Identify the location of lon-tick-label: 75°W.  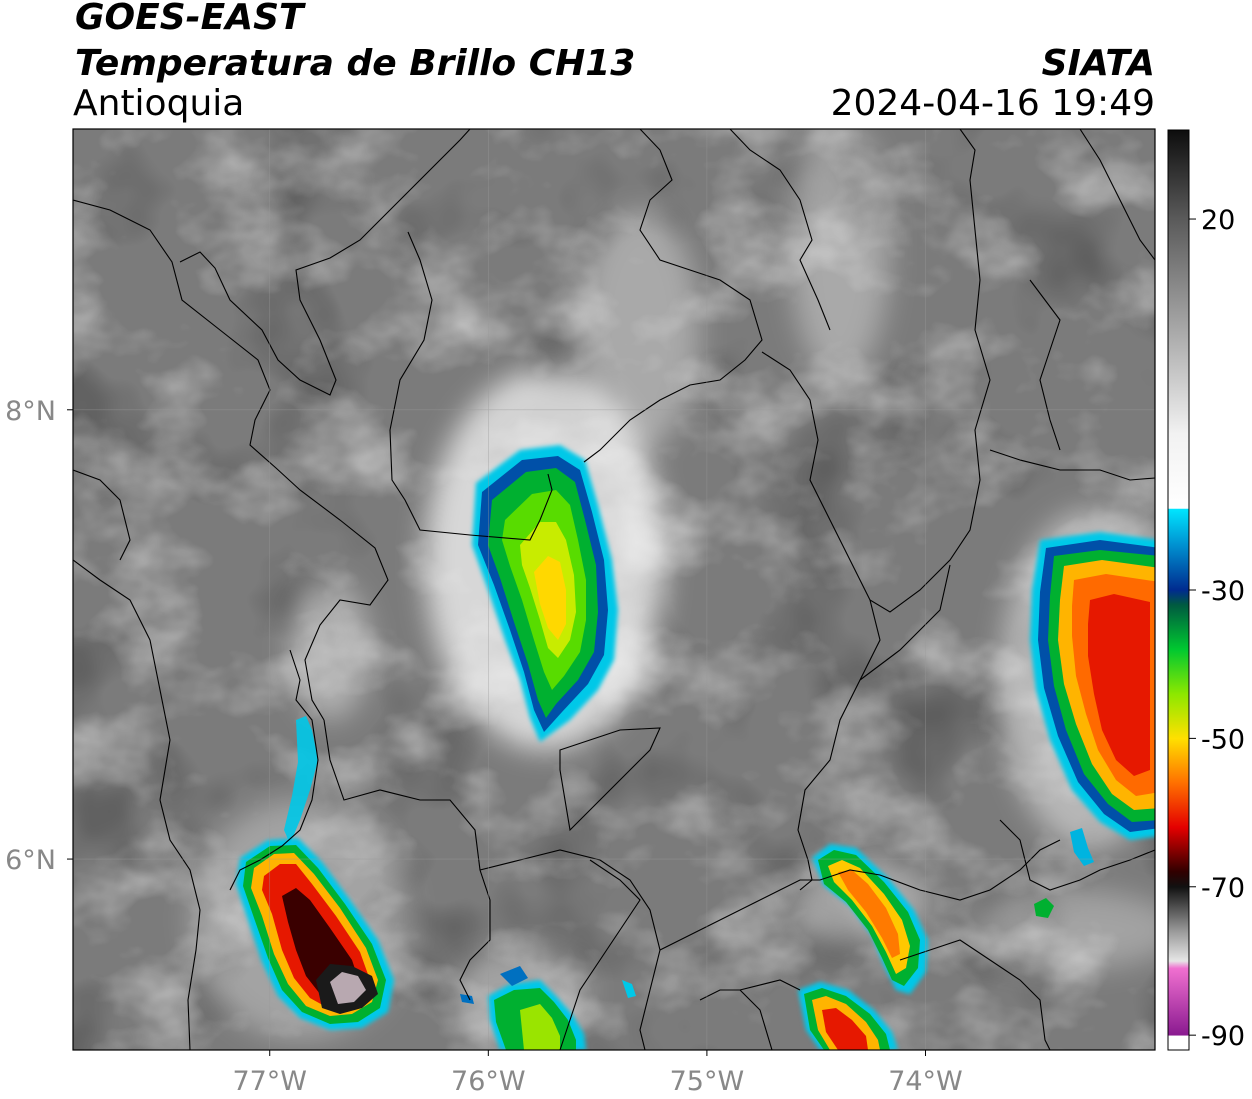
(707, 1081).